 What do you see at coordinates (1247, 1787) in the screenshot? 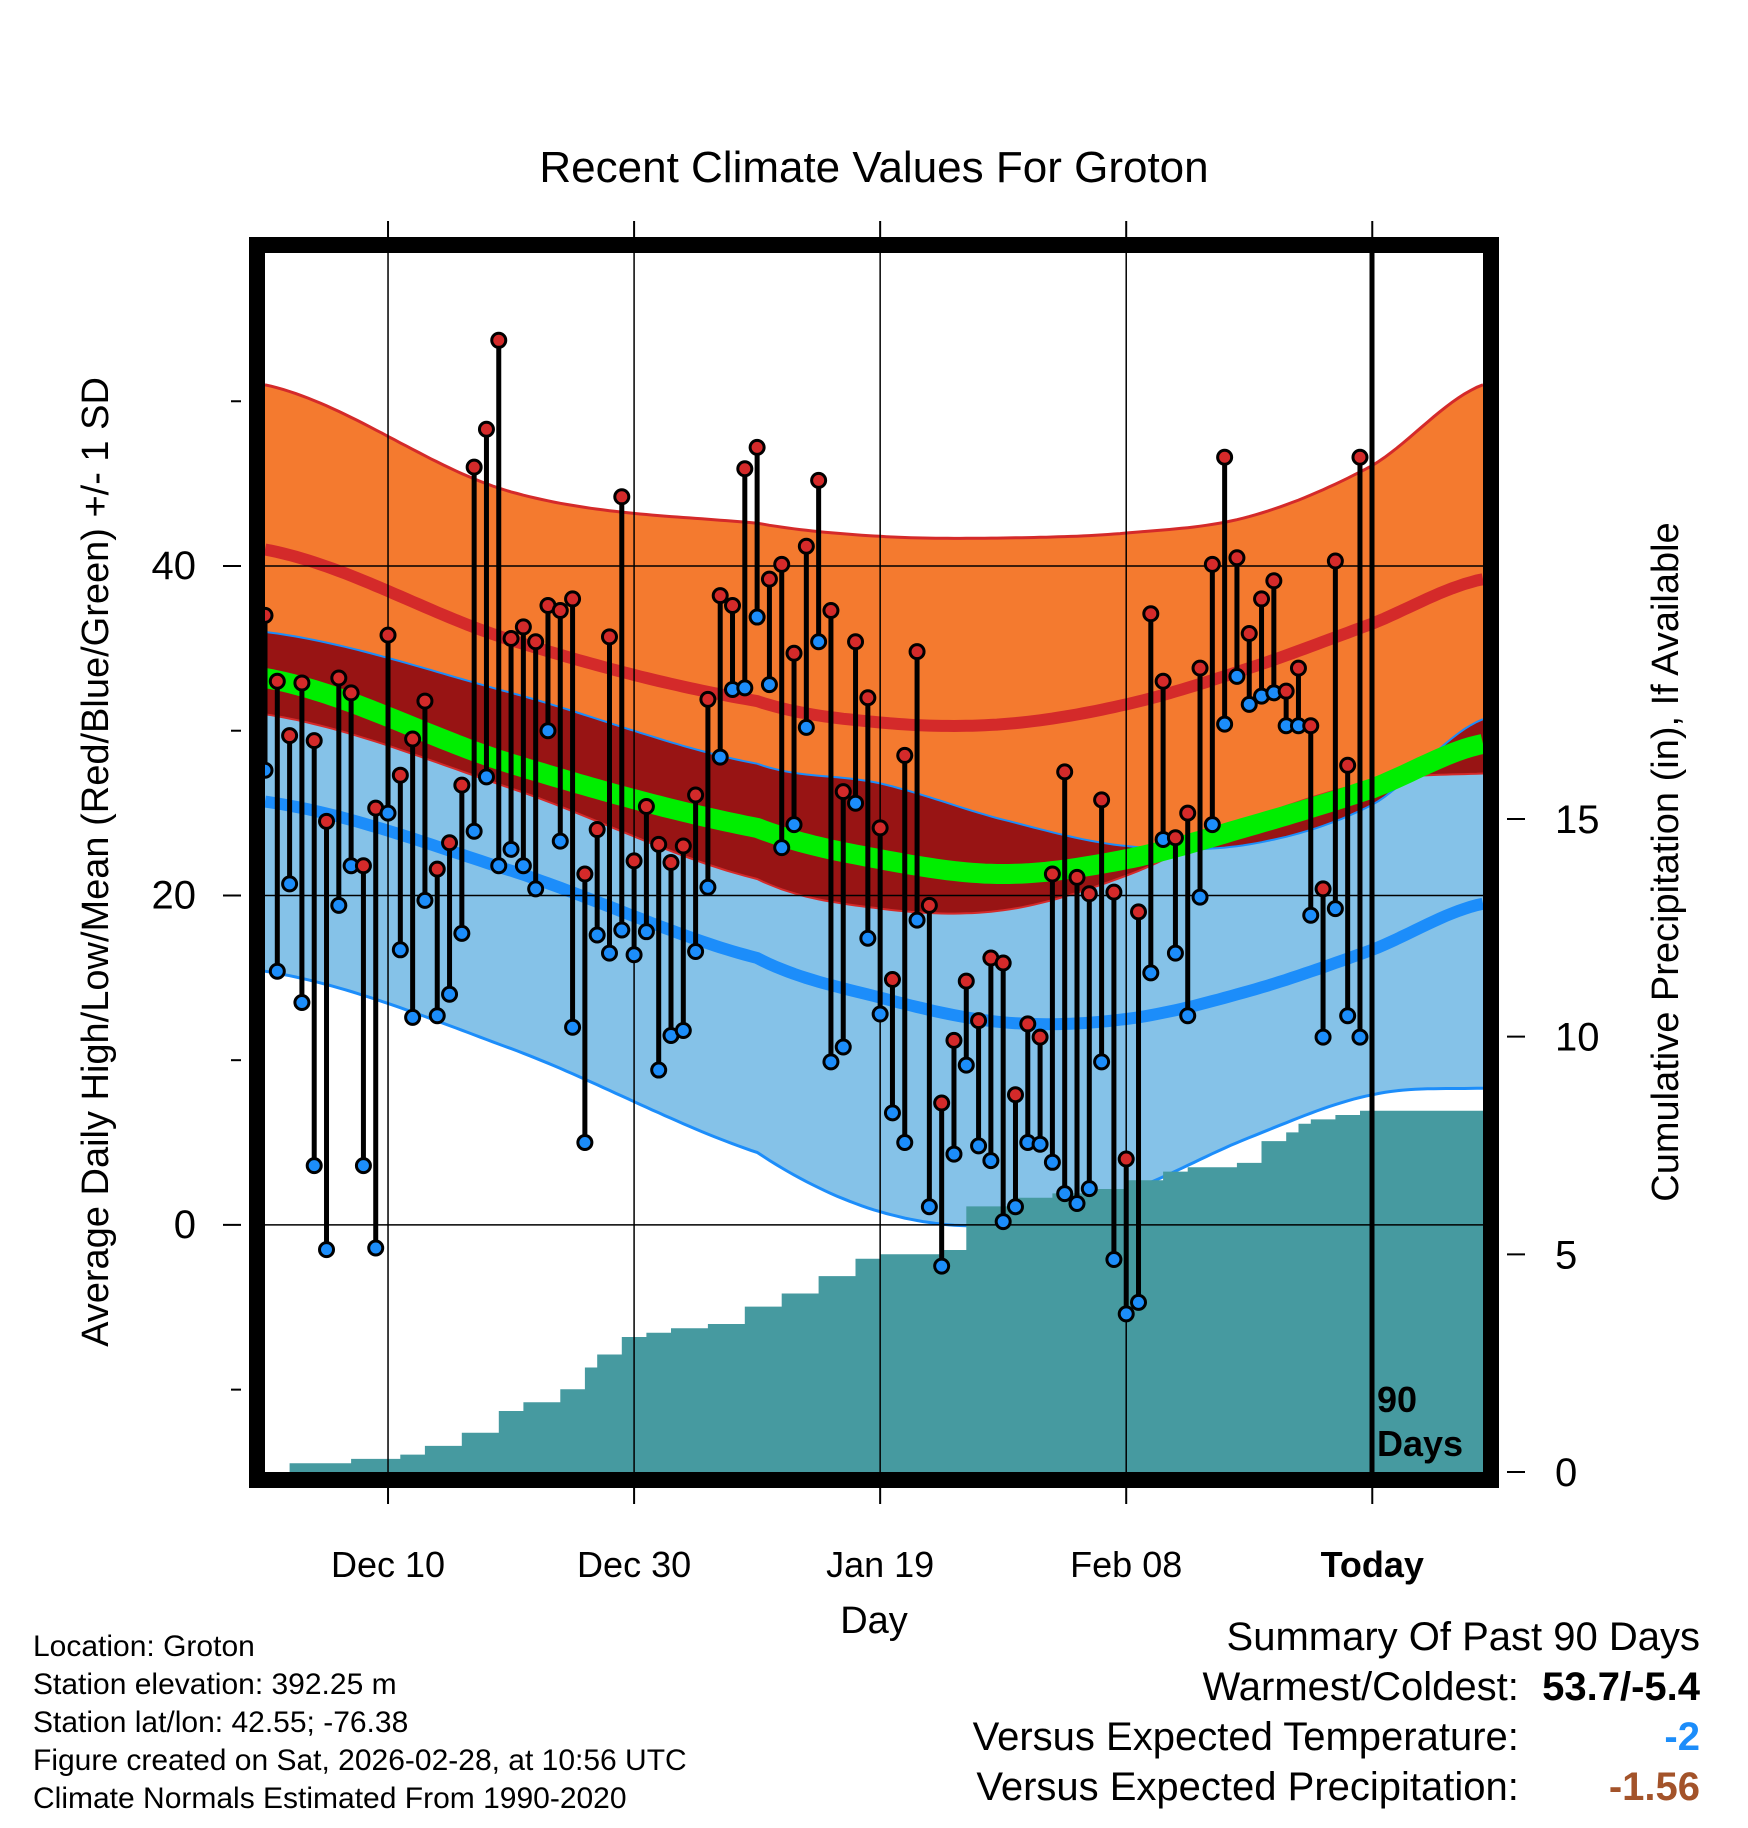
I see `precip-anomaly-label: Versus Expected Precipitation:` at bounding box center [1247, 1787].